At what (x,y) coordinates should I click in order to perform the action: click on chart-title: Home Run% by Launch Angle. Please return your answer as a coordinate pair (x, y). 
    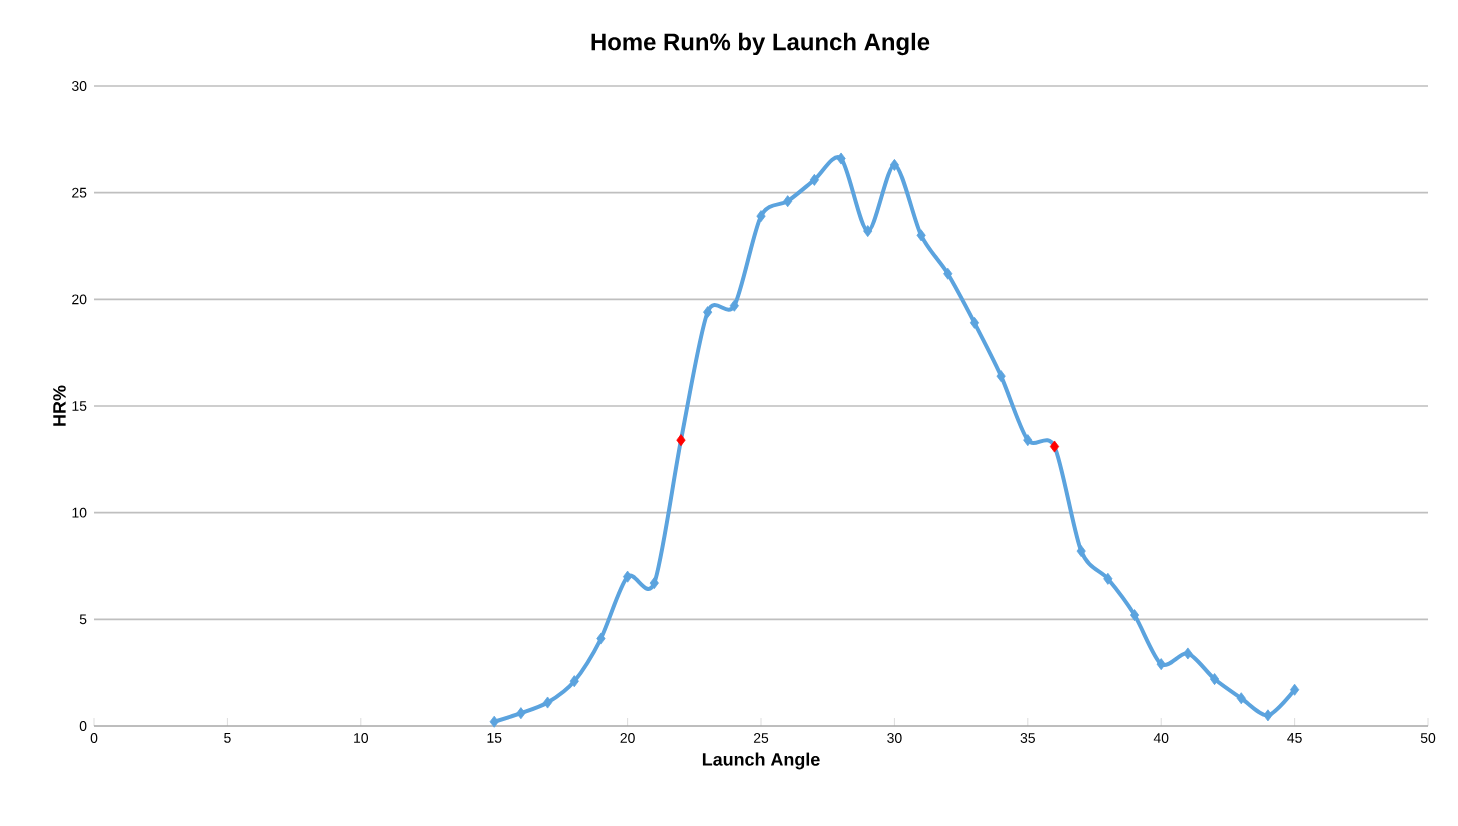
    Looking at the image, I should click on (760, 44).